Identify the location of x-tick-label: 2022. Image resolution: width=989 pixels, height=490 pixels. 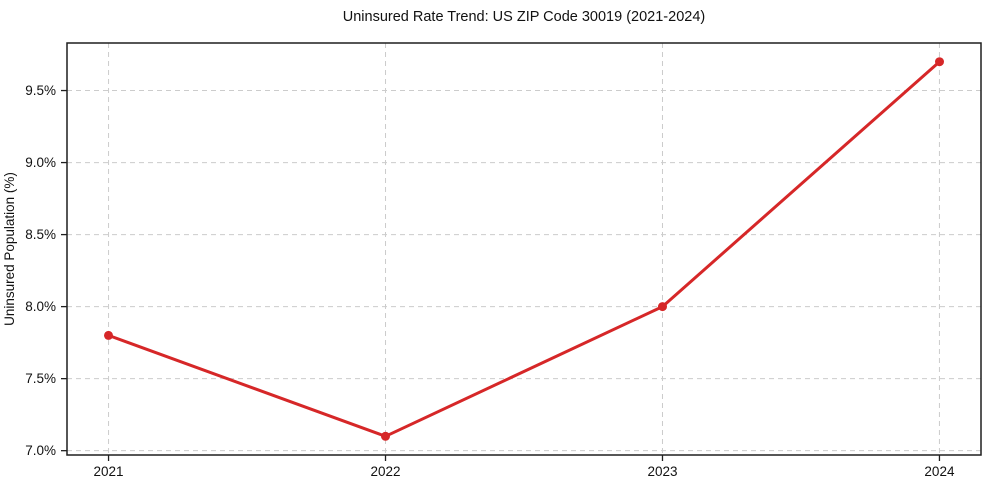
(385, 471).